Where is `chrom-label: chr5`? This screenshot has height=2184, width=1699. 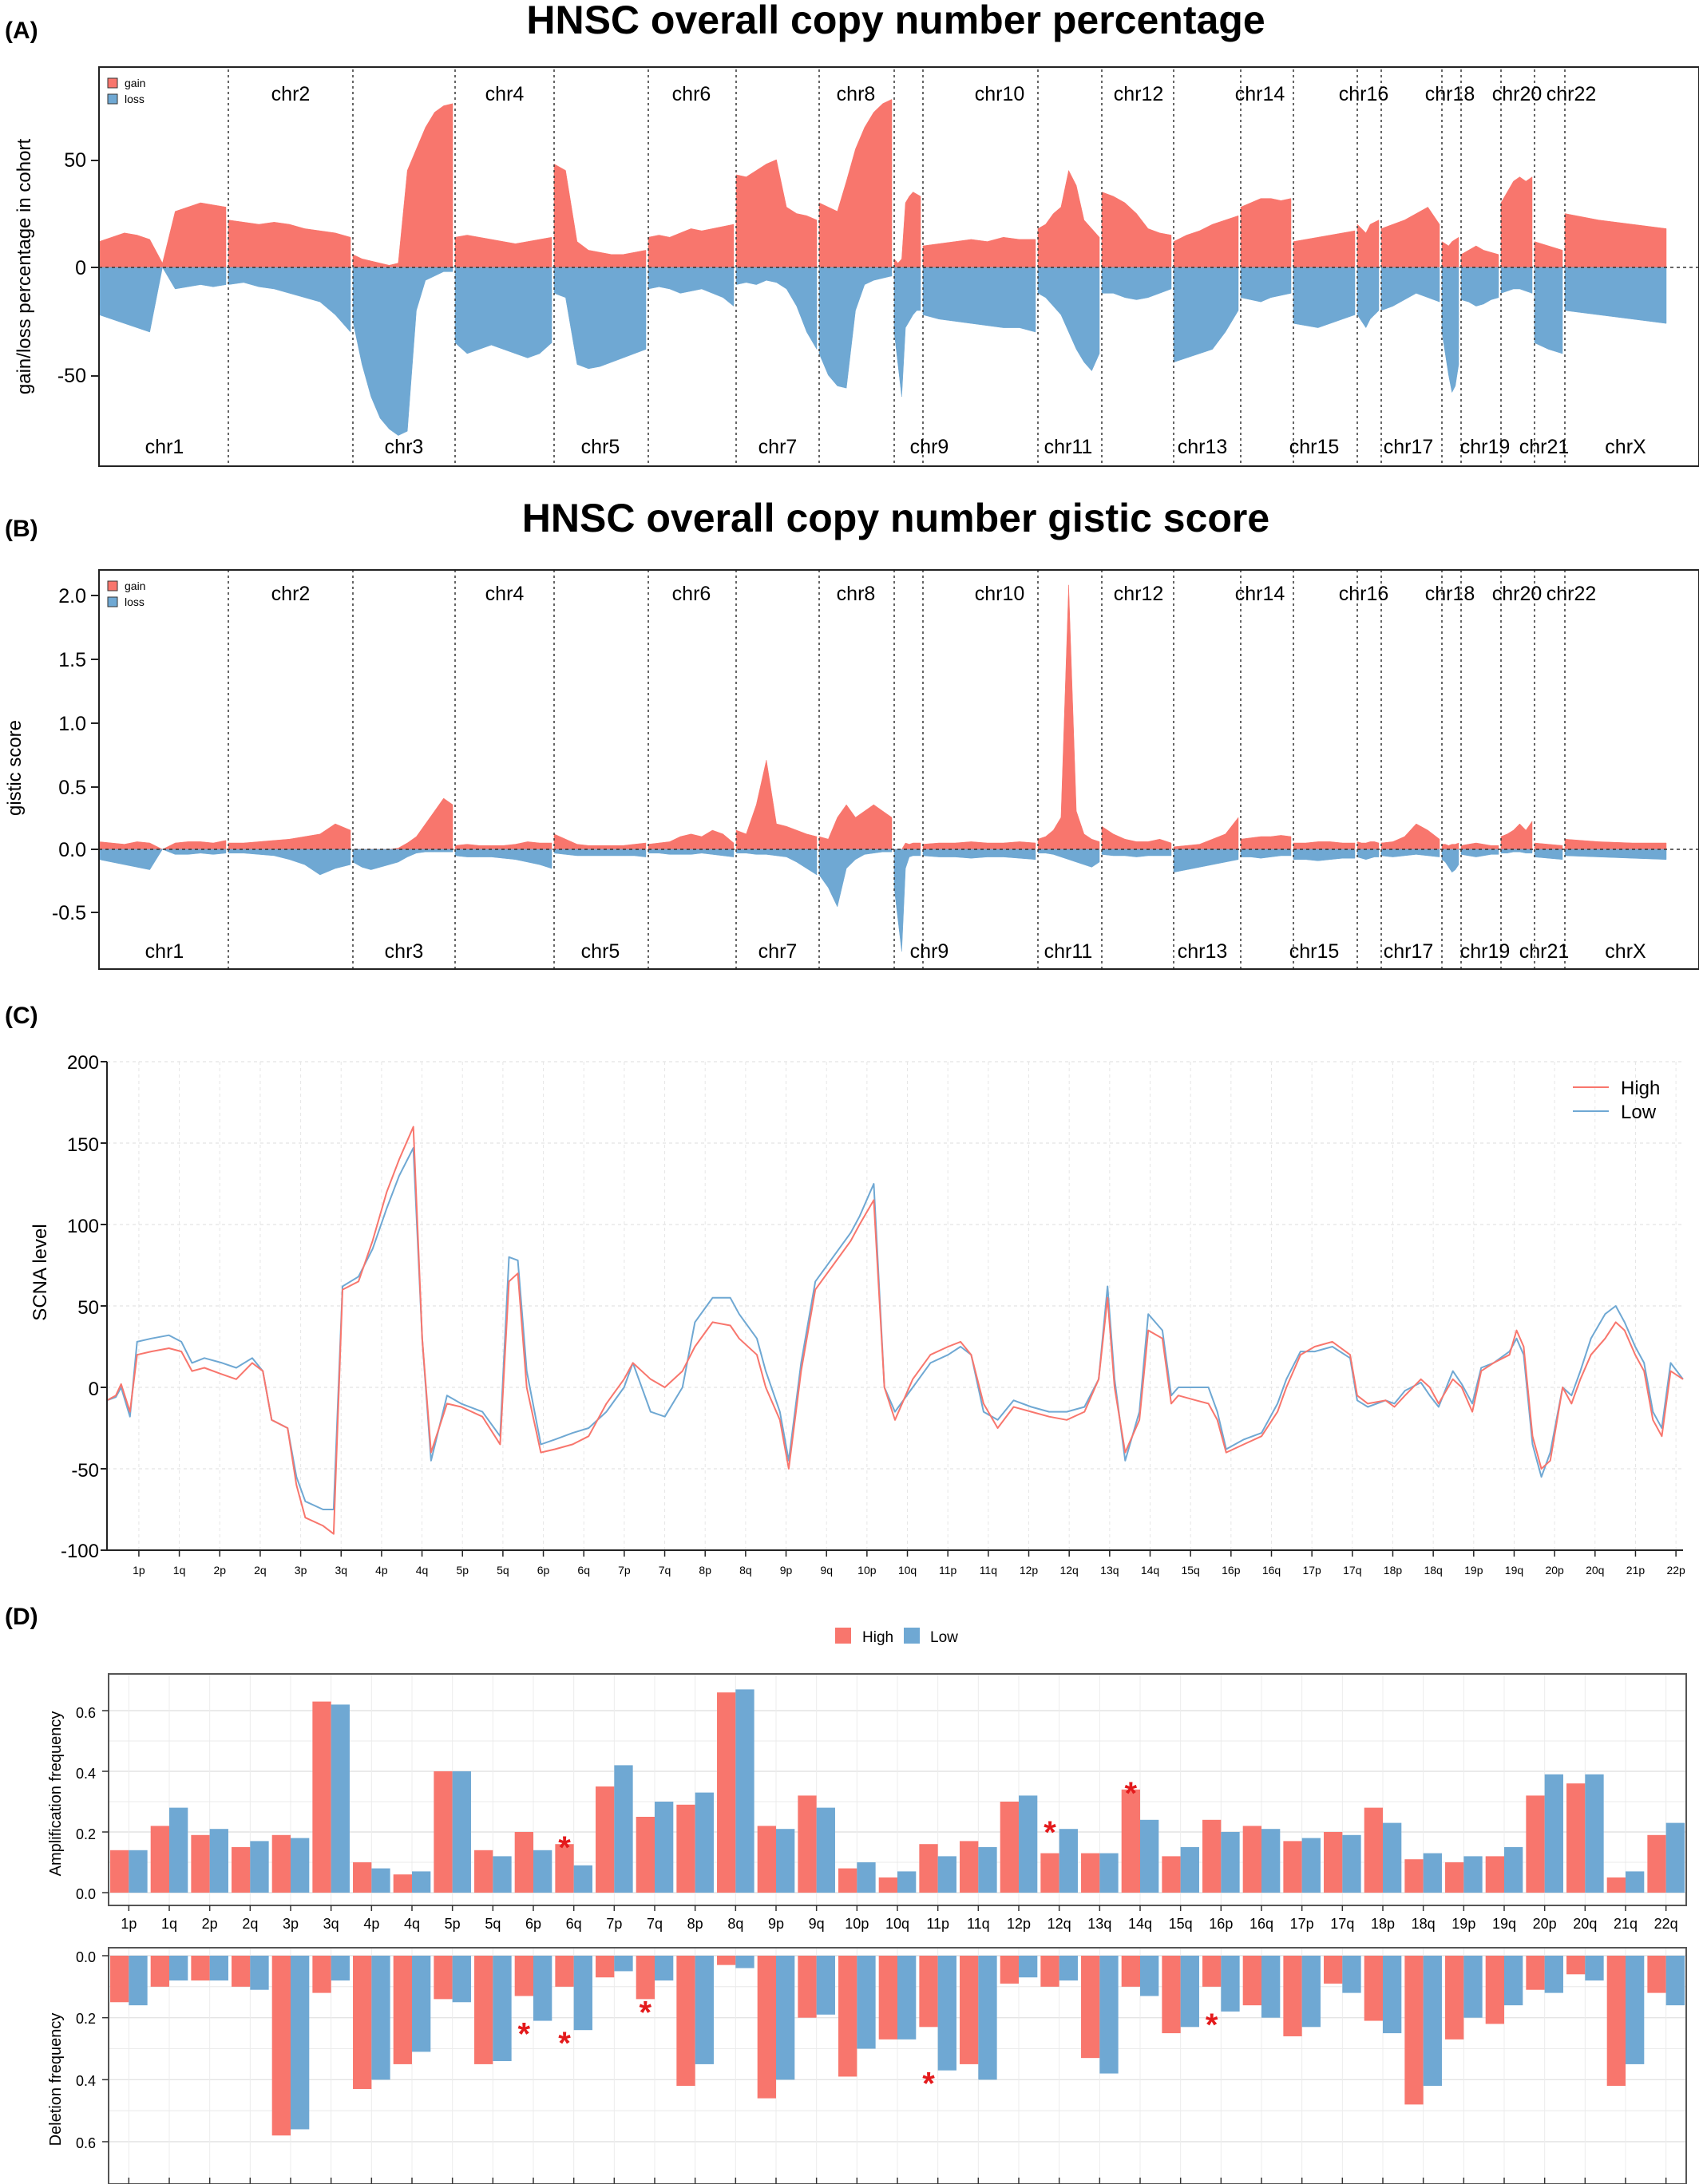
chrom-label: chr5 is located at coordinates (600, 951).